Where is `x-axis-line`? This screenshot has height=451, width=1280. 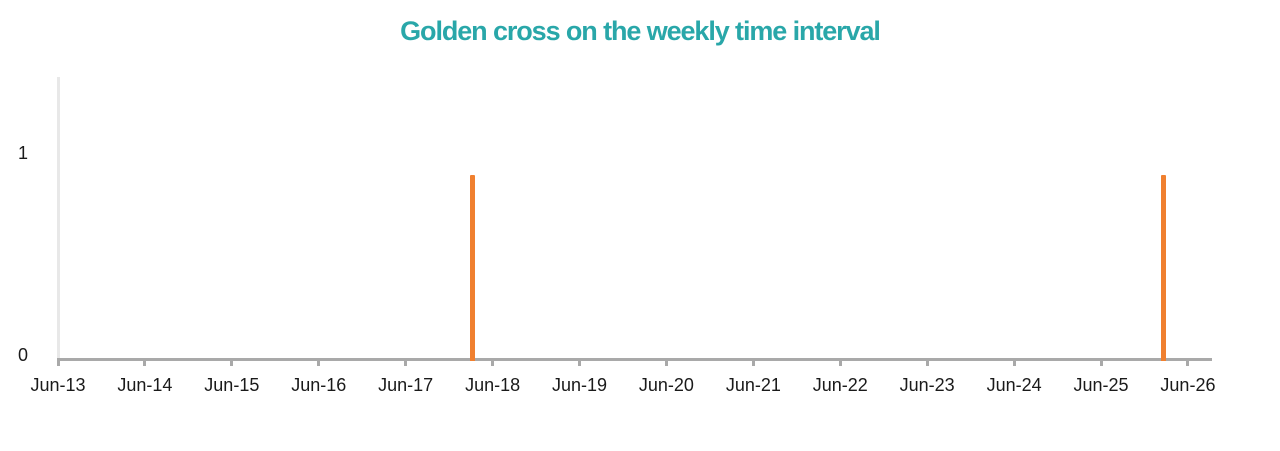
x-axis-line is located at coordinates (634, 359).